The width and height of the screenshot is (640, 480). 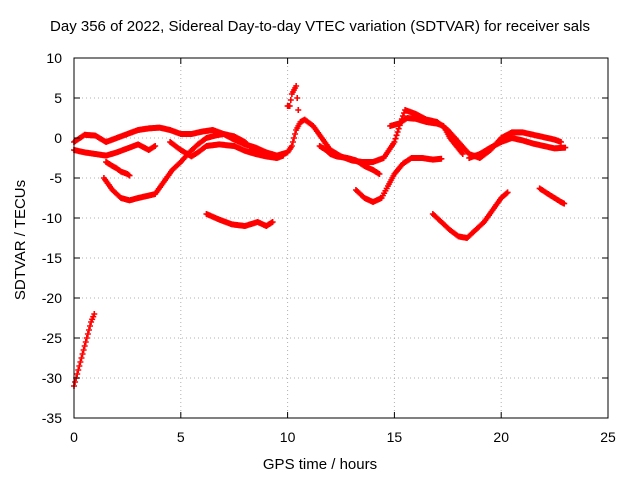 I want to click on x-tick-label: 25, so click(x=608, y=437).